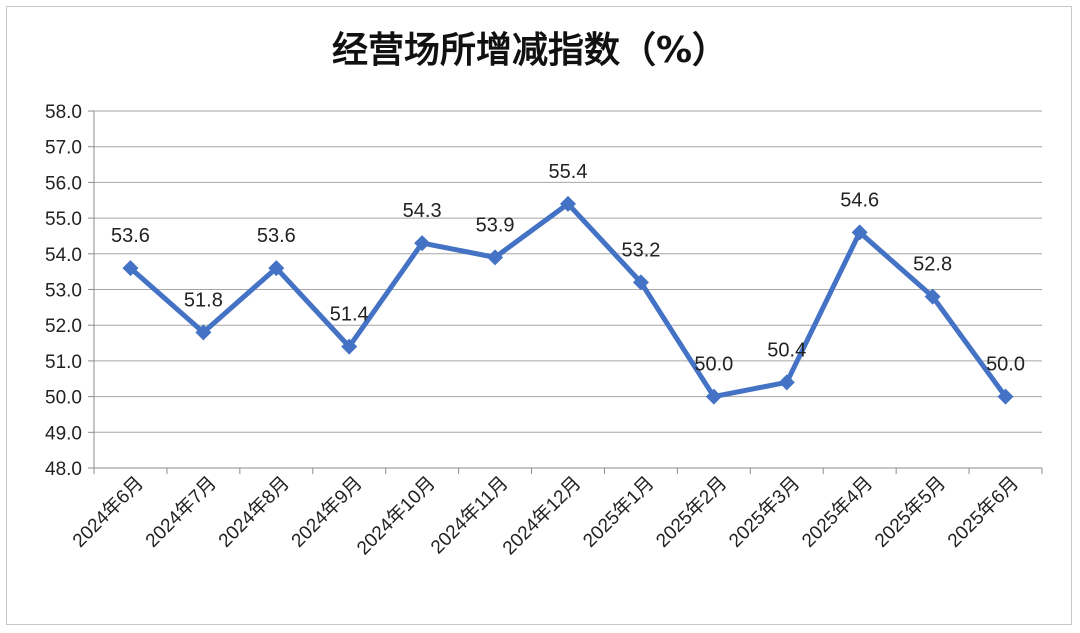  I want to click on data-label: 51.8, so click(203, 300).